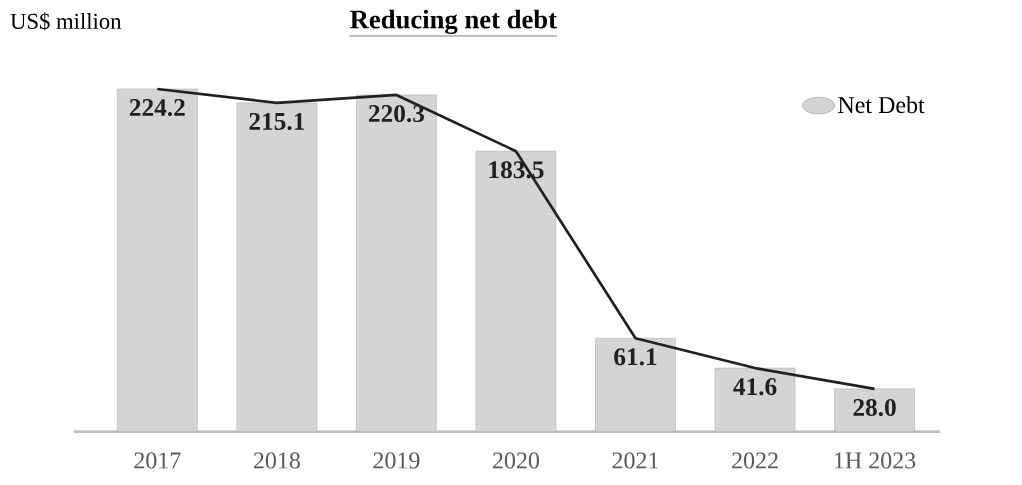  I want to click on x-tick-label: 2022, so click(755, 460).